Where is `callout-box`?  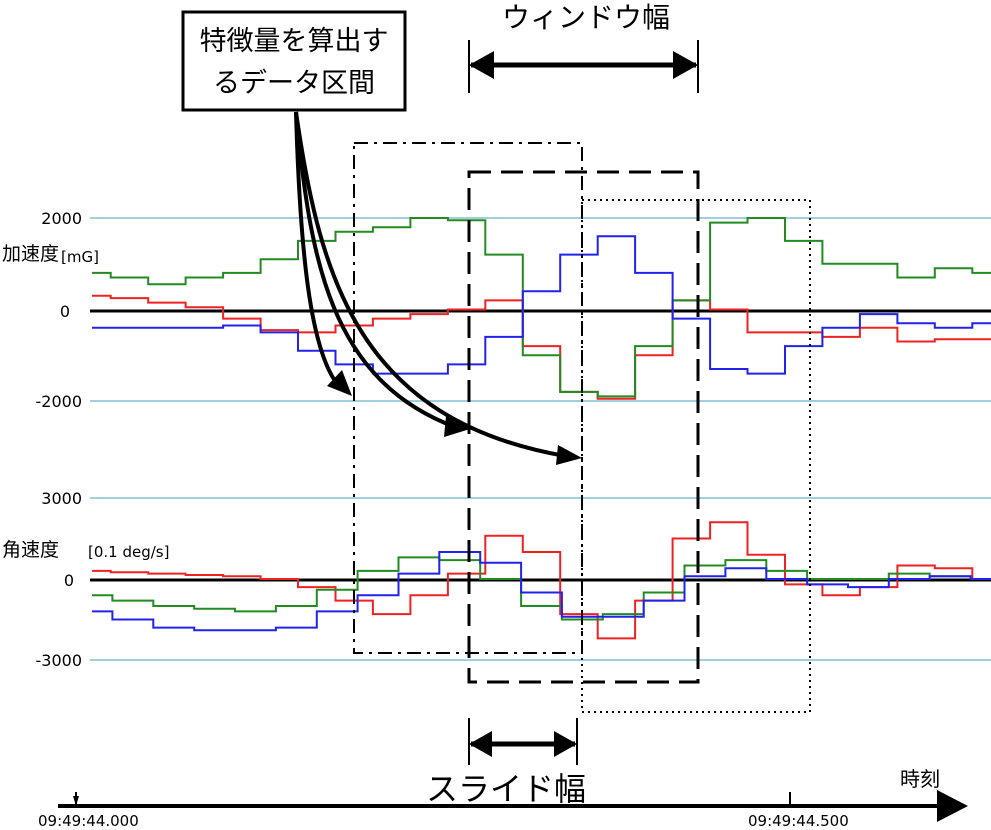
callout-box is located at coordinates (294, 61).